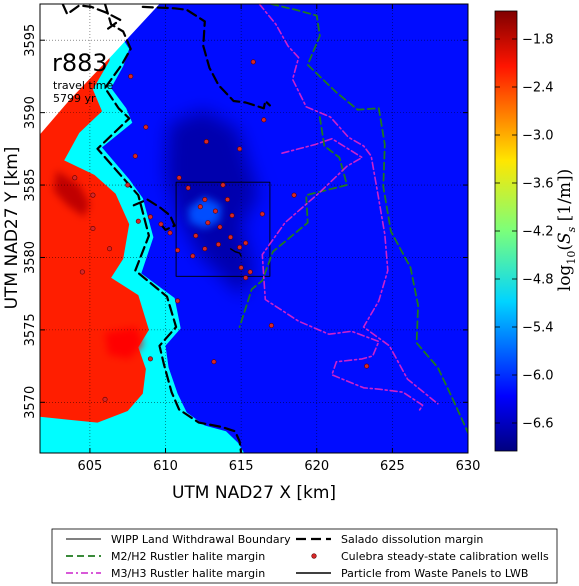  Describe the element at coordinates (235, 252) in the screenshot. I see `series-particle-from-waste-panels-to-lwb` at that location.